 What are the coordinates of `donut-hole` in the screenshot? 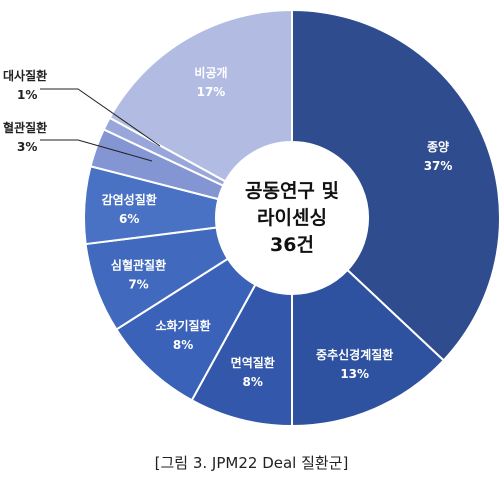 It's located at (292, 218).